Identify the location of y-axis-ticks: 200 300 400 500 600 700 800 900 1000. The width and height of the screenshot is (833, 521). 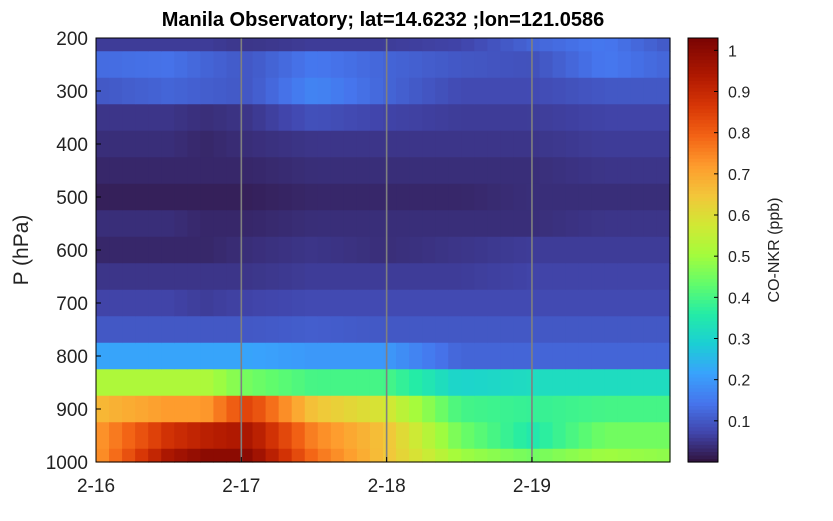
(73, 251).